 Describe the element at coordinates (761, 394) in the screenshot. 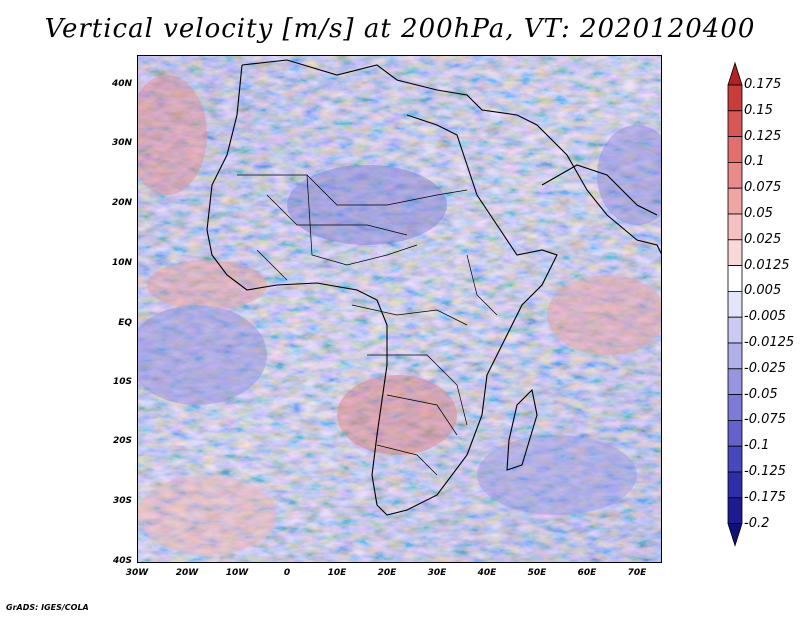

I see `colorbar-tick-label: -0.05` at that location.